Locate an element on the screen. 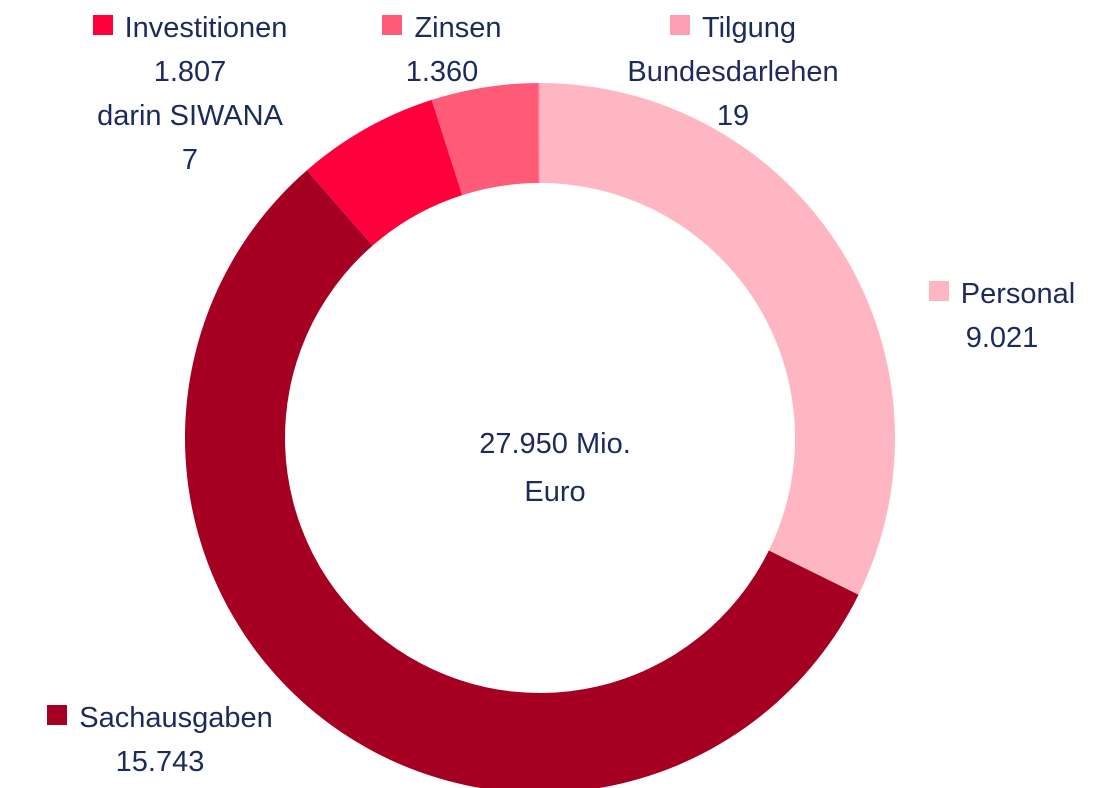 The image size is (1094, 788). label-name-line: Sachausgaben is located at coordinates (160, 718).